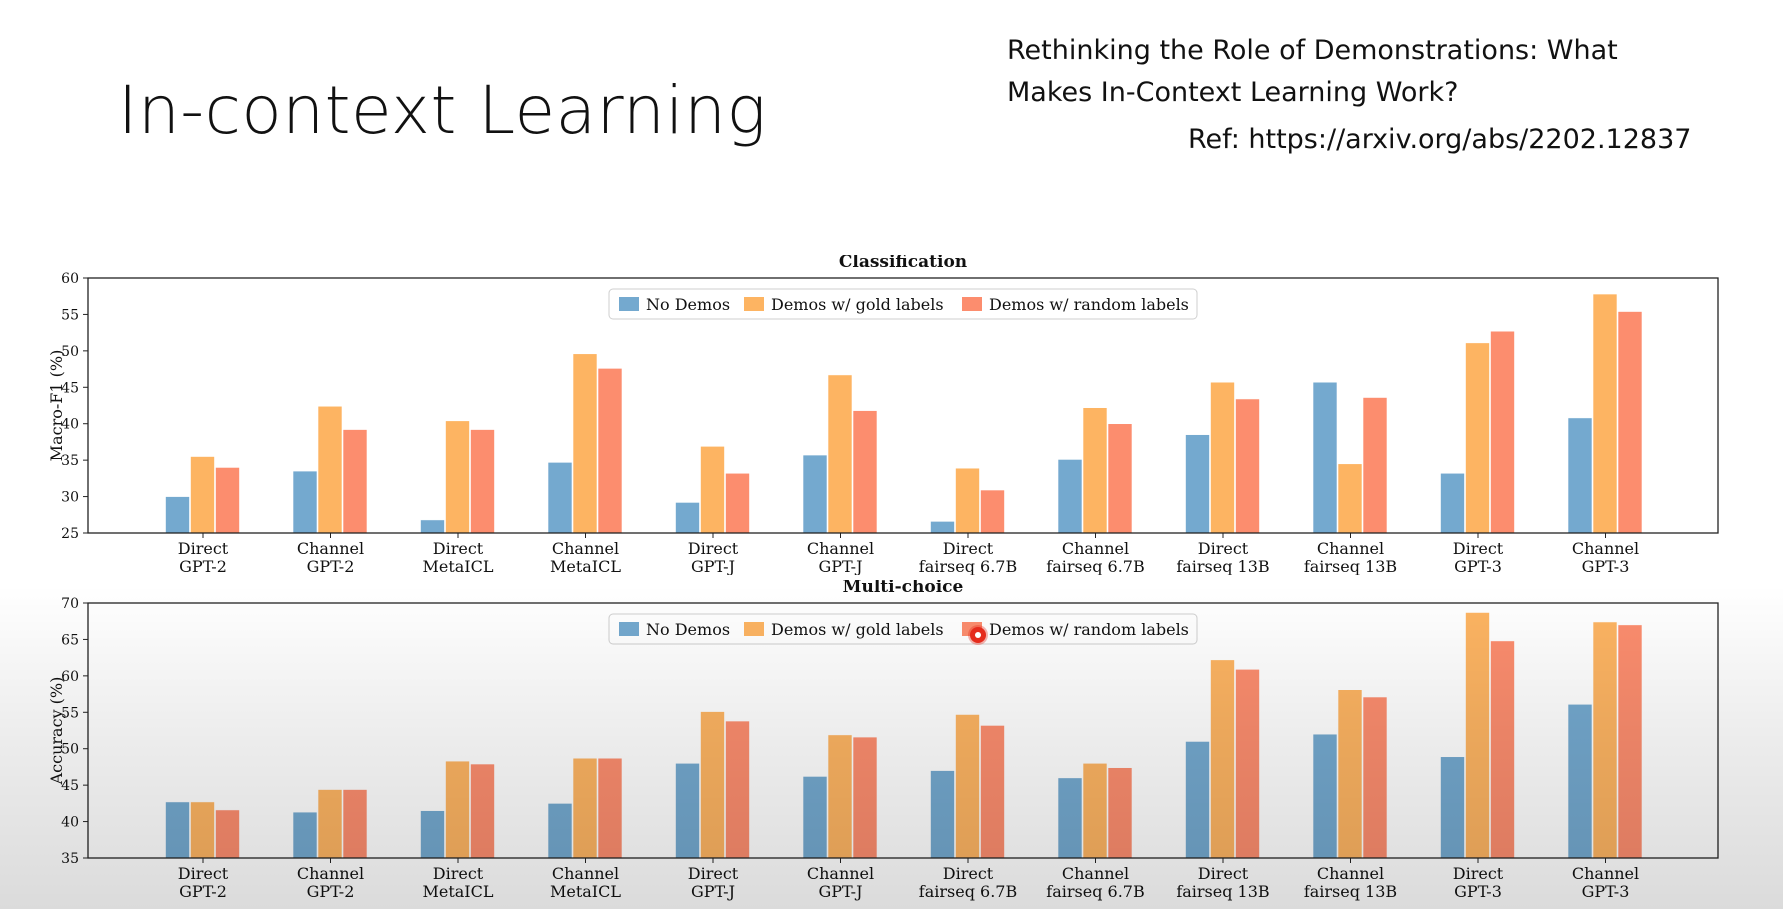 Image resolution: width=1783 pixels, height=909 pixels. I want to click on y-tick-label: 50, so click(70, 750).